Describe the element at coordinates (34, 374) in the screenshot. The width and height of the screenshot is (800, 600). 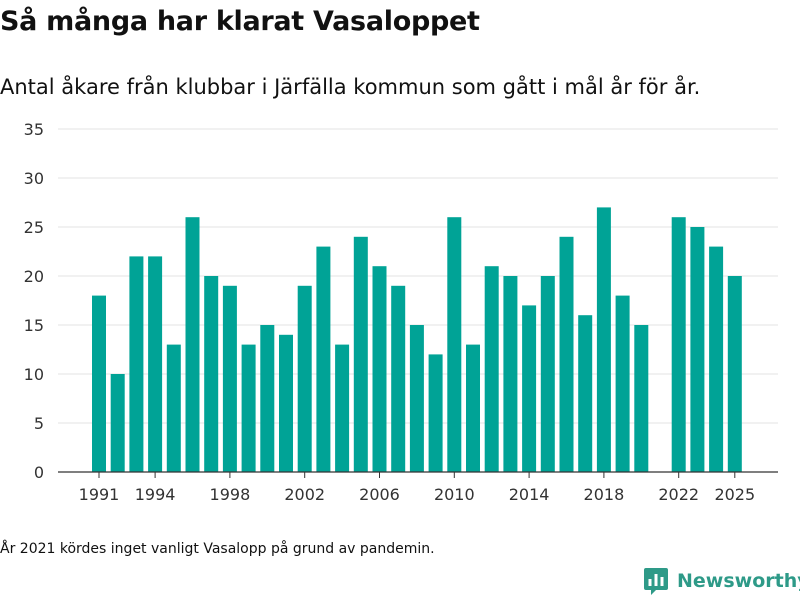
I see `y-tick-label: 10` at that location.